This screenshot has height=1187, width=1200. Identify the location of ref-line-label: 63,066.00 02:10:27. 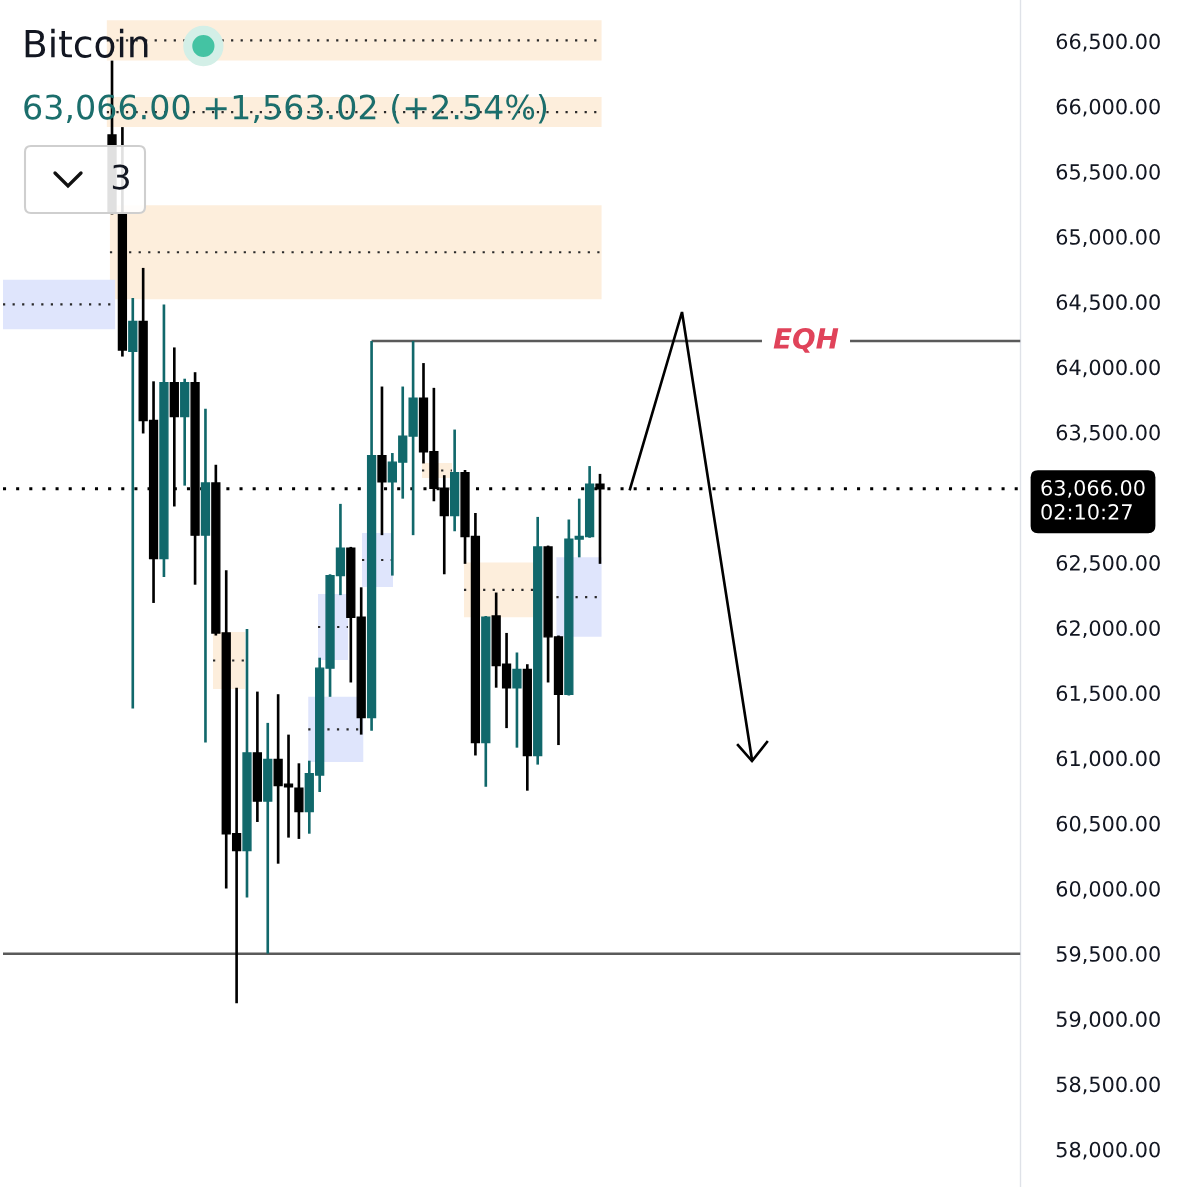
(1093, 499).